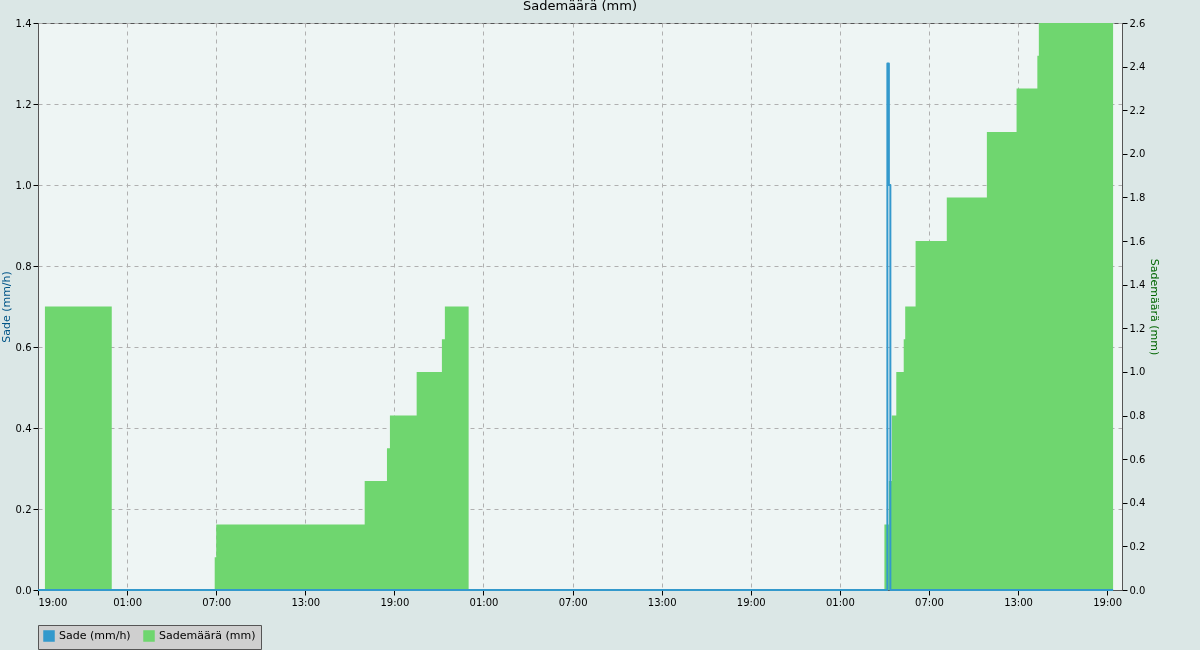 This screenshot has width=1200, height=650. What do you see at coordinates (1137, 328) in the screenshot?
I see `y2-tick-label: 1.2` at bounding box center [1137, 328].